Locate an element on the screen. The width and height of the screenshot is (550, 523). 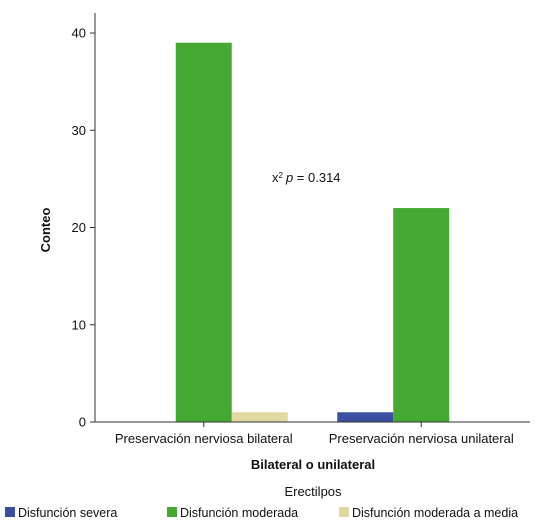
chi-square-annotation: x2 p = 0.314 is located at coordinates (306, 177).